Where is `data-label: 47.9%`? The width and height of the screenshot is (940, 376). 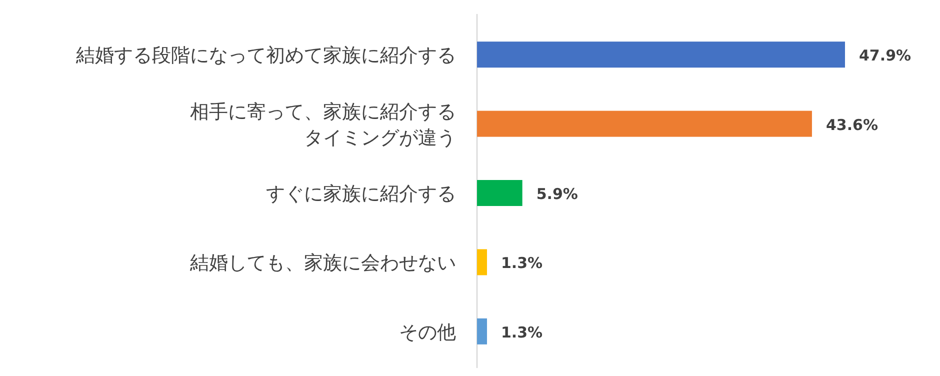
data-label: 47.9% is located at coordinates (885, 55).